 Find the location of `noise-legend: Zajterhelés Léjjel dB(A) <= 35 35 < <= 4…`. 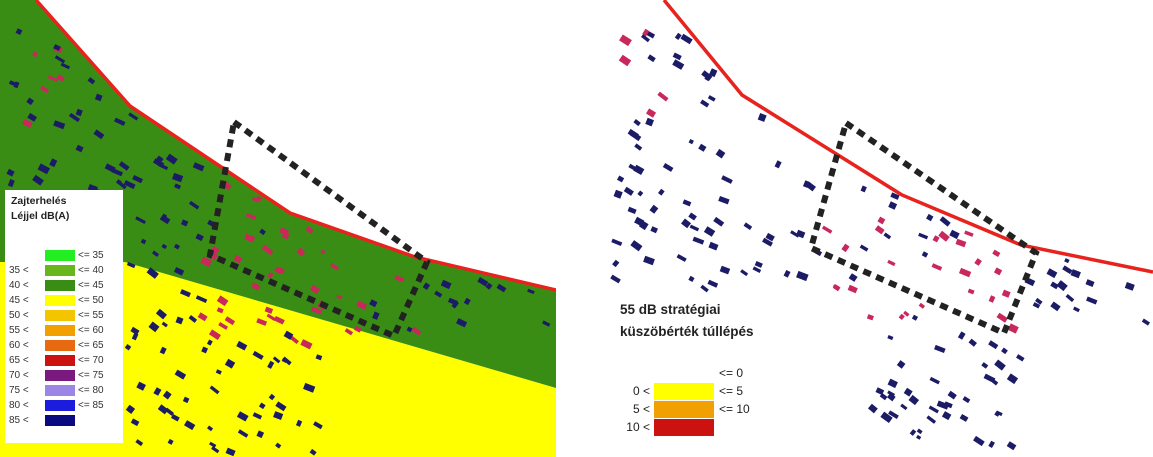

noise-legend: Zajterhelés Léjjel dB(A) <= 35 35 < <= 4… is located at coordinates (64, 316).